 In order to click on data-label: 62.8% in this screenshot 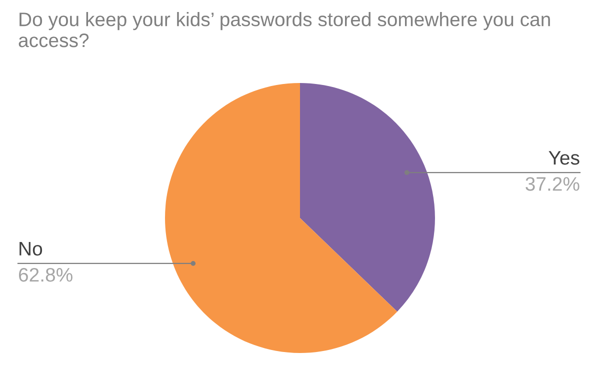, I will do `click(45, 275)`.